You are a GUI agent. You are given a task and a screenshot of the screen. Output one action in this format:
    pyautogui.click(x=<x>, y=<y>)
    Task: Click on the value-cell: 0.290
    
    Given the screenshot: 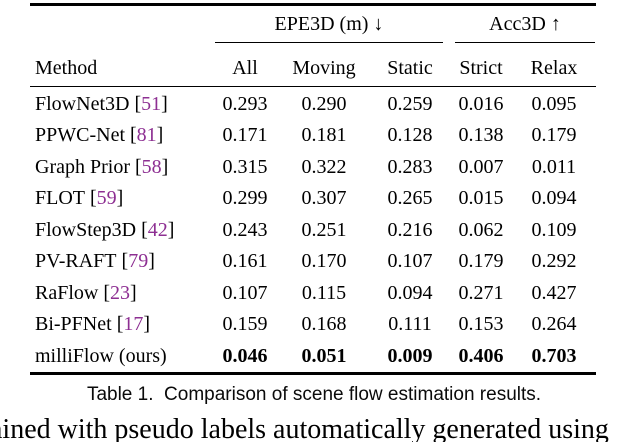 What is the action you would take?
    pyautogui.click(x=324, y=103)
    